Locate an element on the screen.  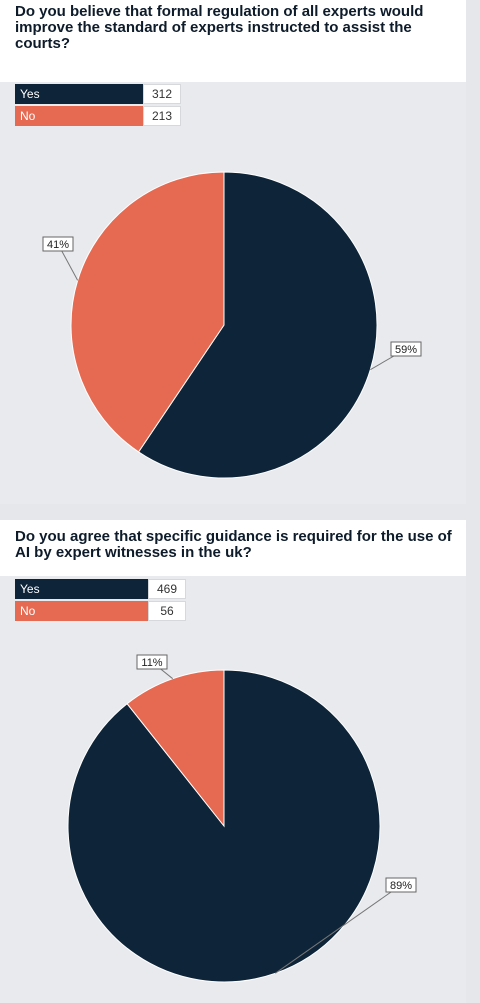
legend: Yes 312 No 213 is located at coordinates (98, 106).